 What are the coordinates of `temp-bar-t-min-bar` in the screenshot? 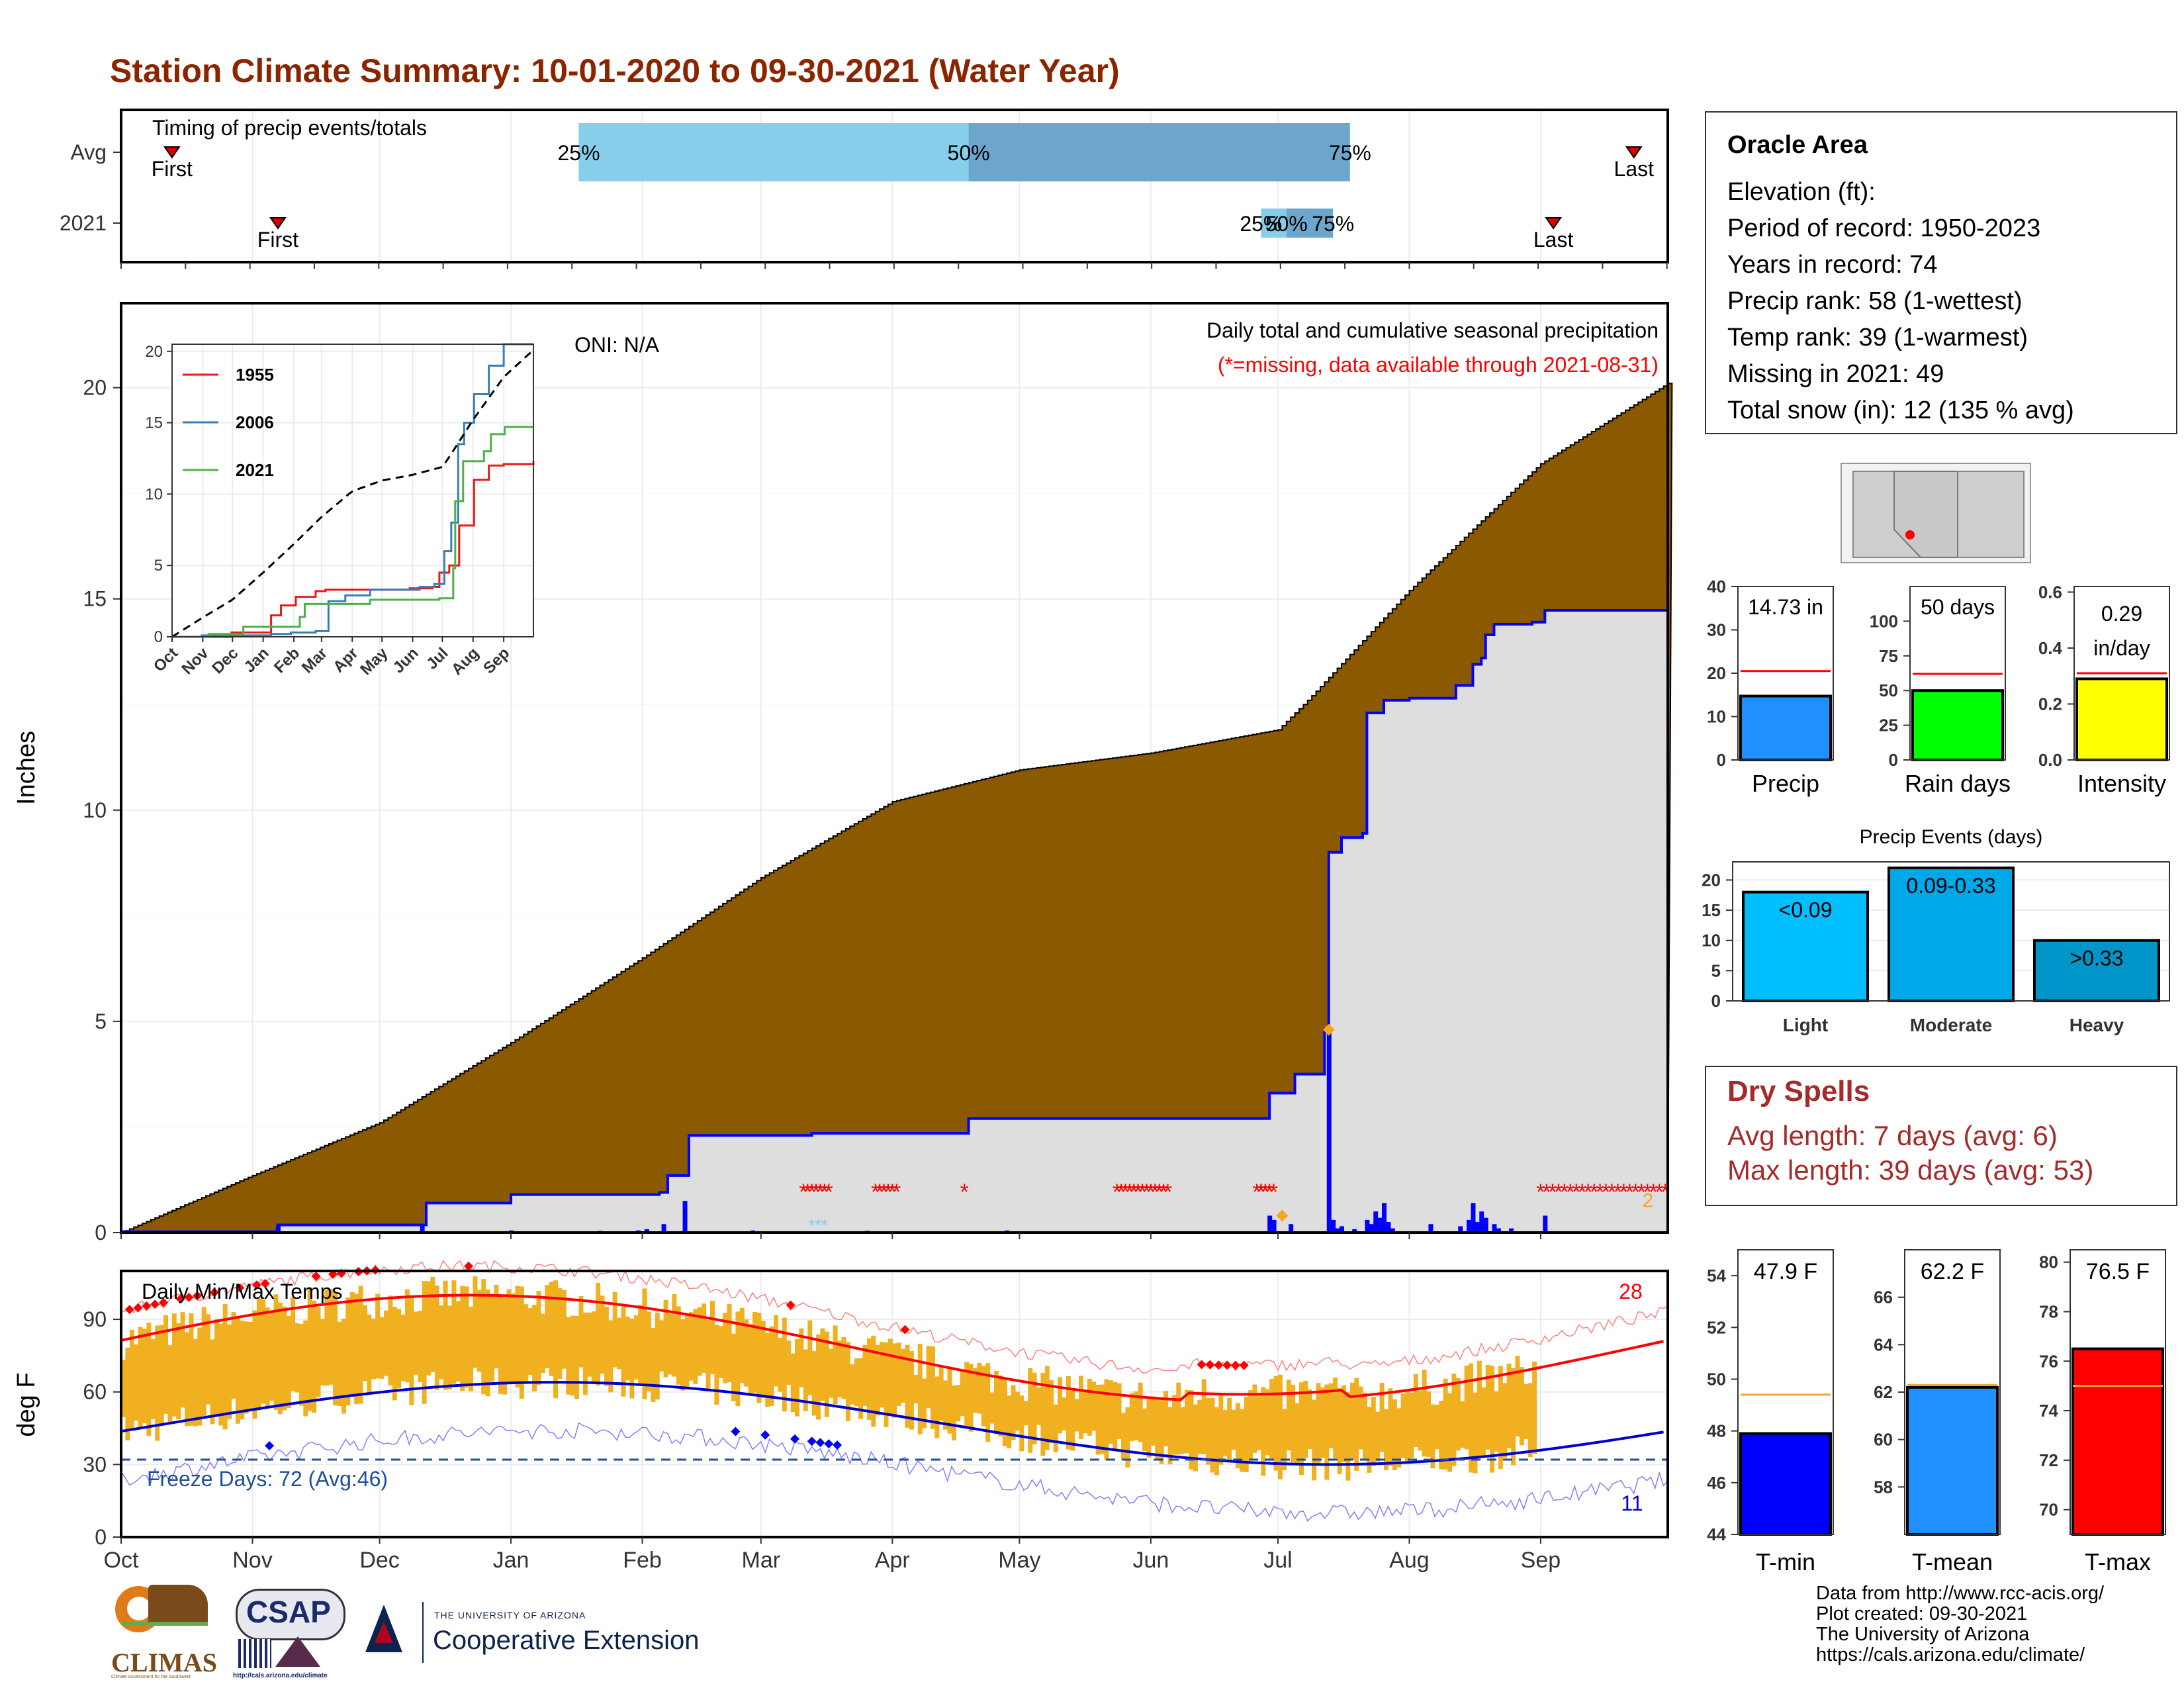 It's located at (1786, 1484).